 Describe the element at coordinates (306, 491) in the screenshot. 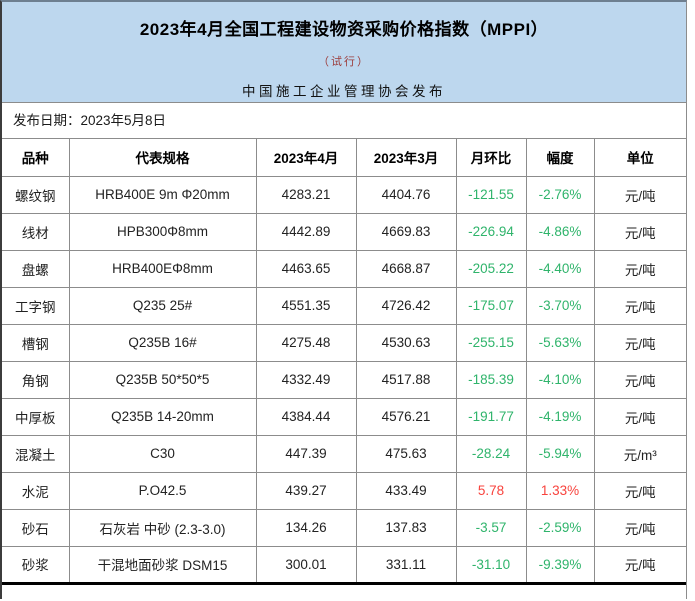

I see `april-price-cell: 439.27` at that location.